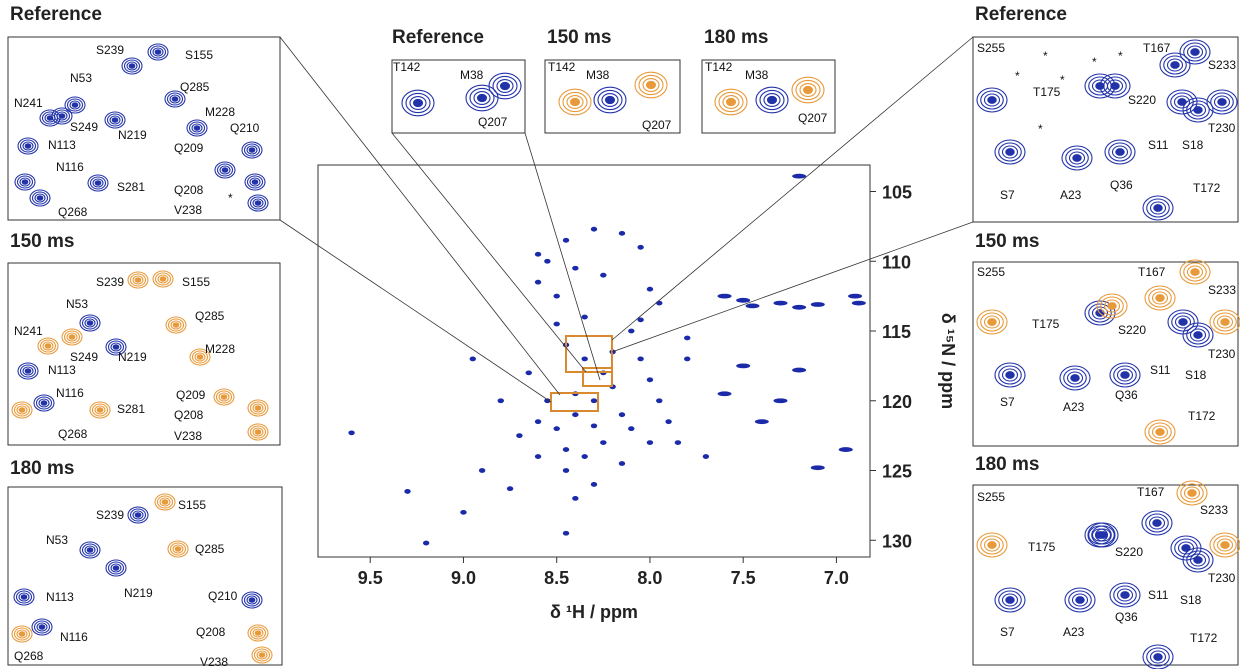 Image resolution: width=1240 pixels, height=669 pixels. Describe the element at coordinates (220, 112) in the screenshot. I see `peak-label: M228` at that location.